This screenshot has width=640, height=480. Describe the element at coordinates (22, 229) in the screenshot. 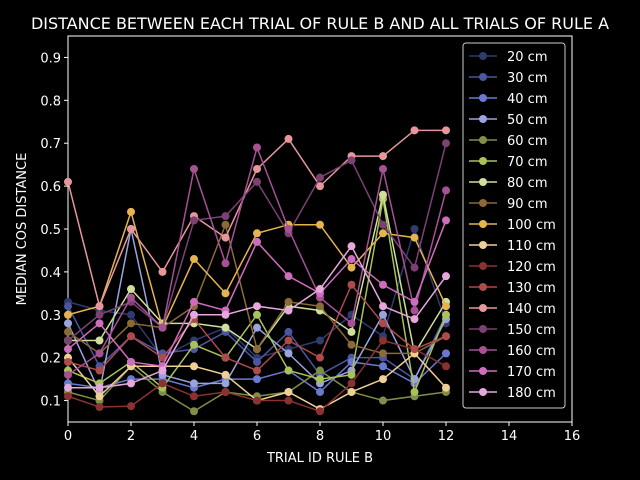

I see `y-axis-label: MEDIAN COS DISTANCE` at that location.